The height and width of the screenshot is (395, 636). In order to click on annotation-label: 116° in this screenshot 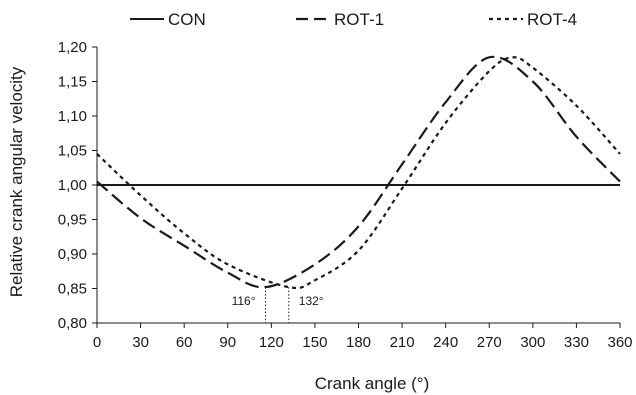, I will do `click(244, 301)`.